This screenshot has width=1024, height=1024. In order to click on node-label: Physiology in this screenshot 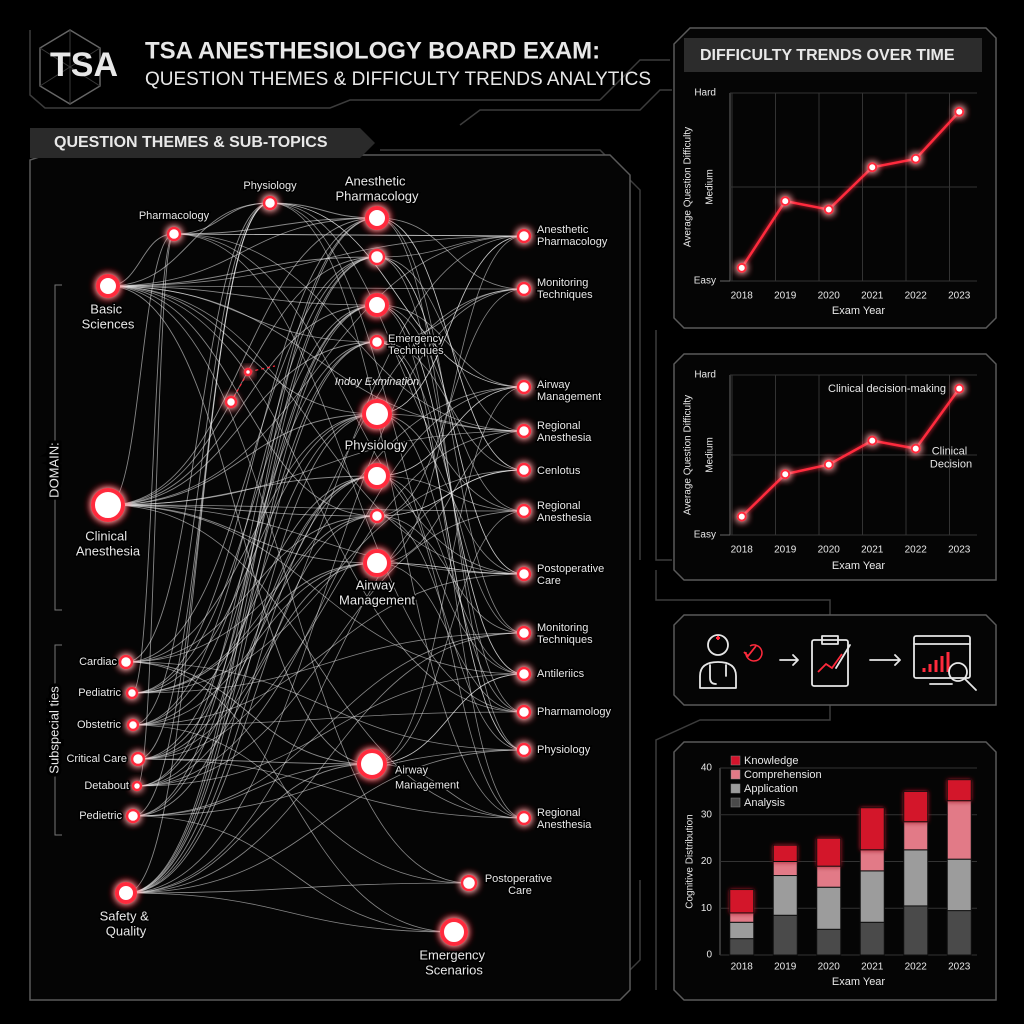, I will do `click(564, 750)`.